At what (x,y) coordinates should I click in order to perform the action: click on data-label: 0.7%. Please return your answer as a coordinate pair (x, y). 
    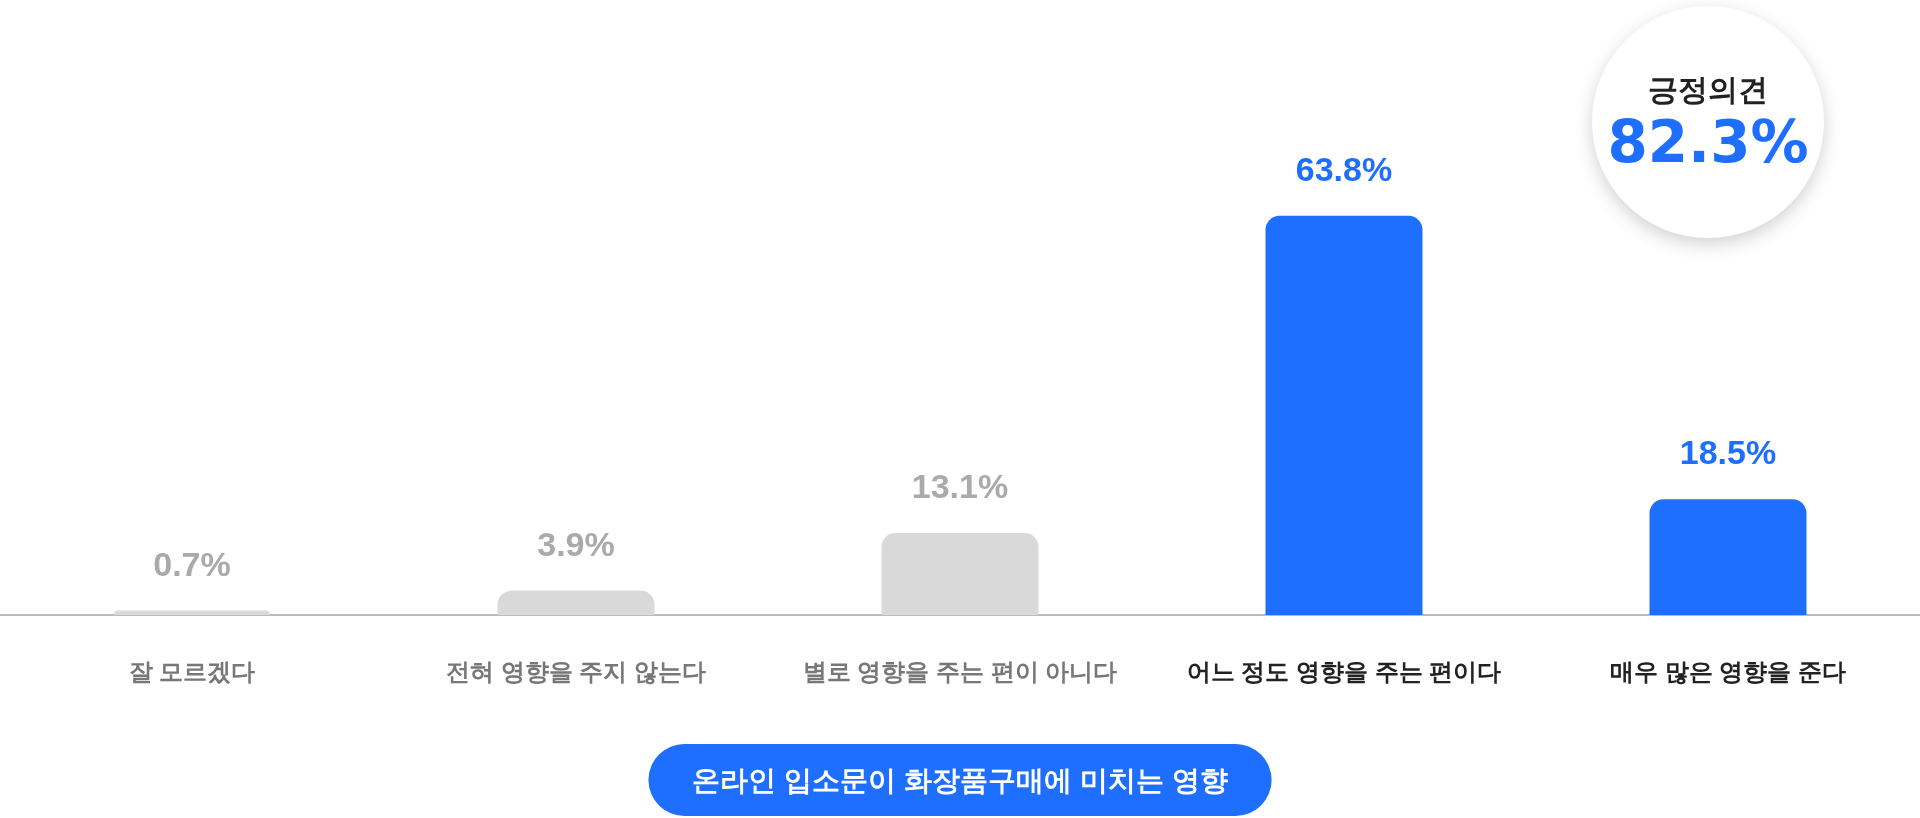
    Looking at the image, I should click on (192, 563).